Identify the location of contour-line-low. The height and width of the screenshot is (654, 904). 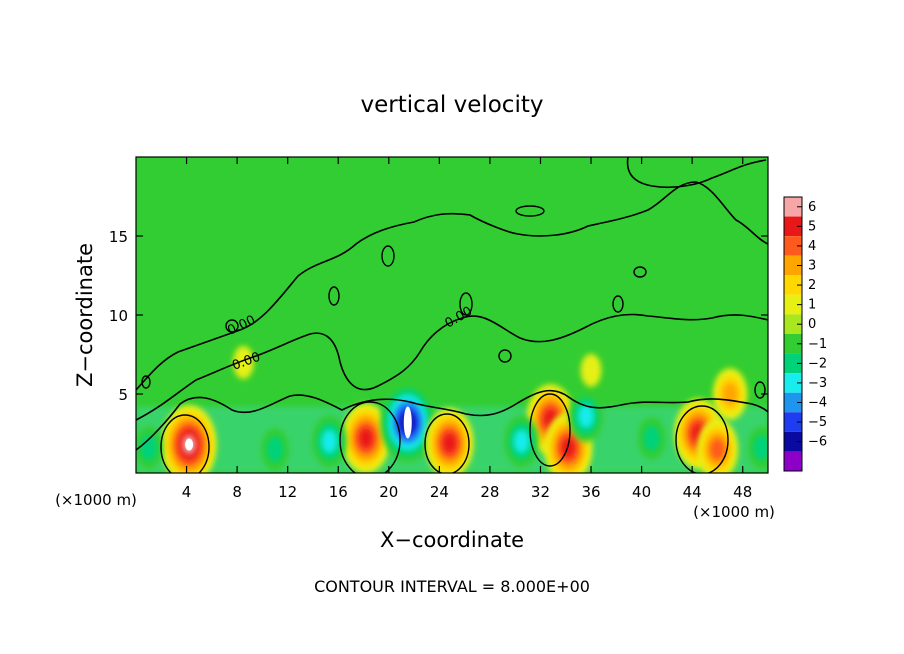
(452, 420).